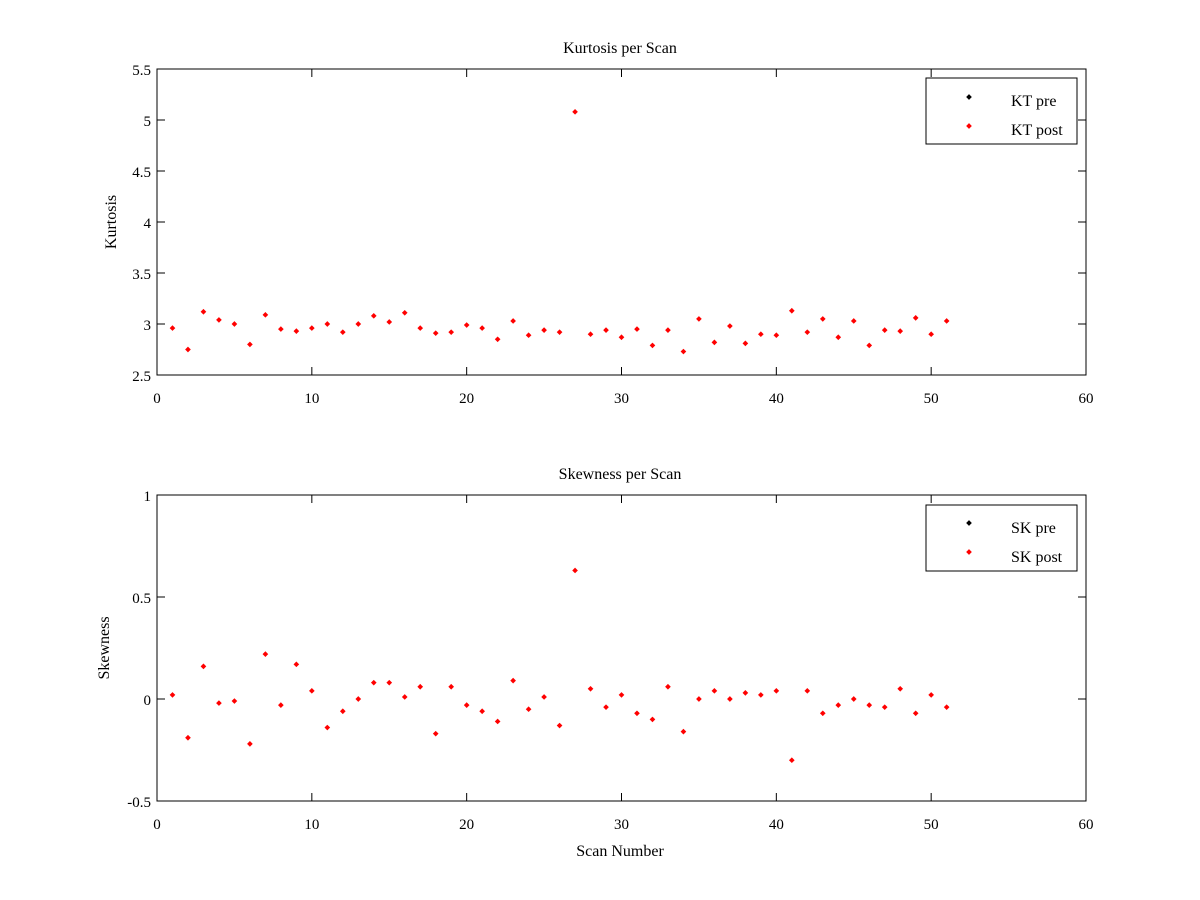 The image size is (1200, 900). I want to click on kurtosis-x-tick-label: 60, so click(1086, 399).